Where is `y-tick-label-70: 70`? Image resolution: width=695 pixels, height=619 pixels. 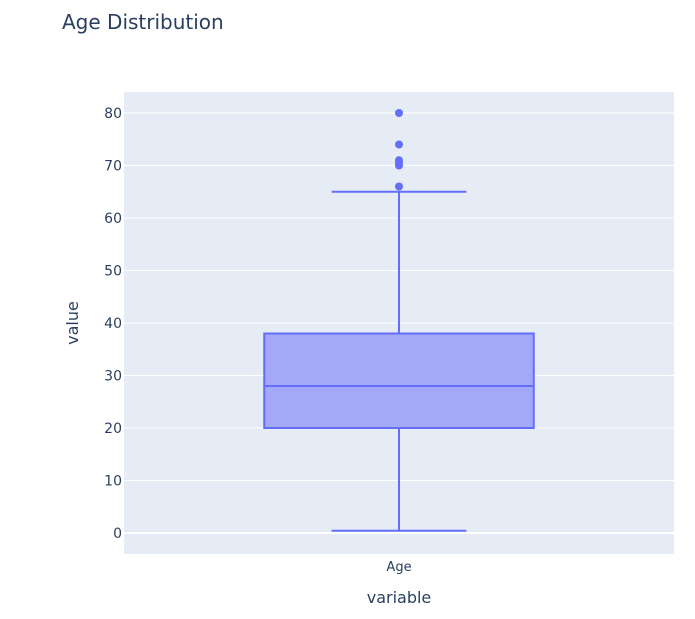
y-tick-label-70: 70 is located at coordinates (113, 167).